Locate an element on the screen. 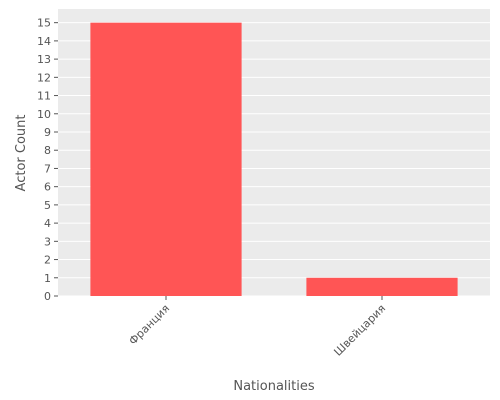 This screenshot has width=500, height=400. x-tick-label: Швейцария is located at coordinates (359, 330).